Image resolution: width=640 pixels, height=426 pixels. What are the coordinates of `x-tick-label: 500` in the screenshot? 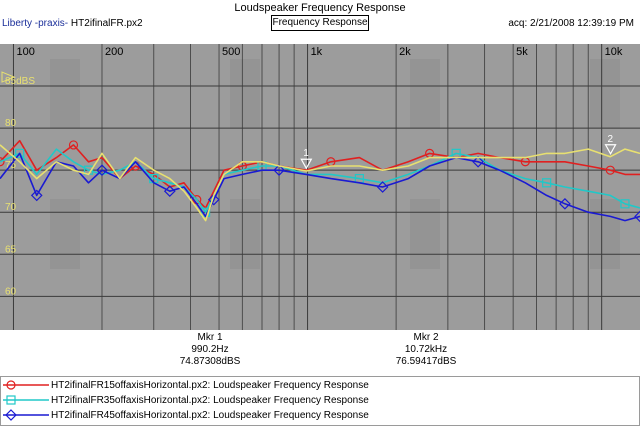 It's located at (231, 52).